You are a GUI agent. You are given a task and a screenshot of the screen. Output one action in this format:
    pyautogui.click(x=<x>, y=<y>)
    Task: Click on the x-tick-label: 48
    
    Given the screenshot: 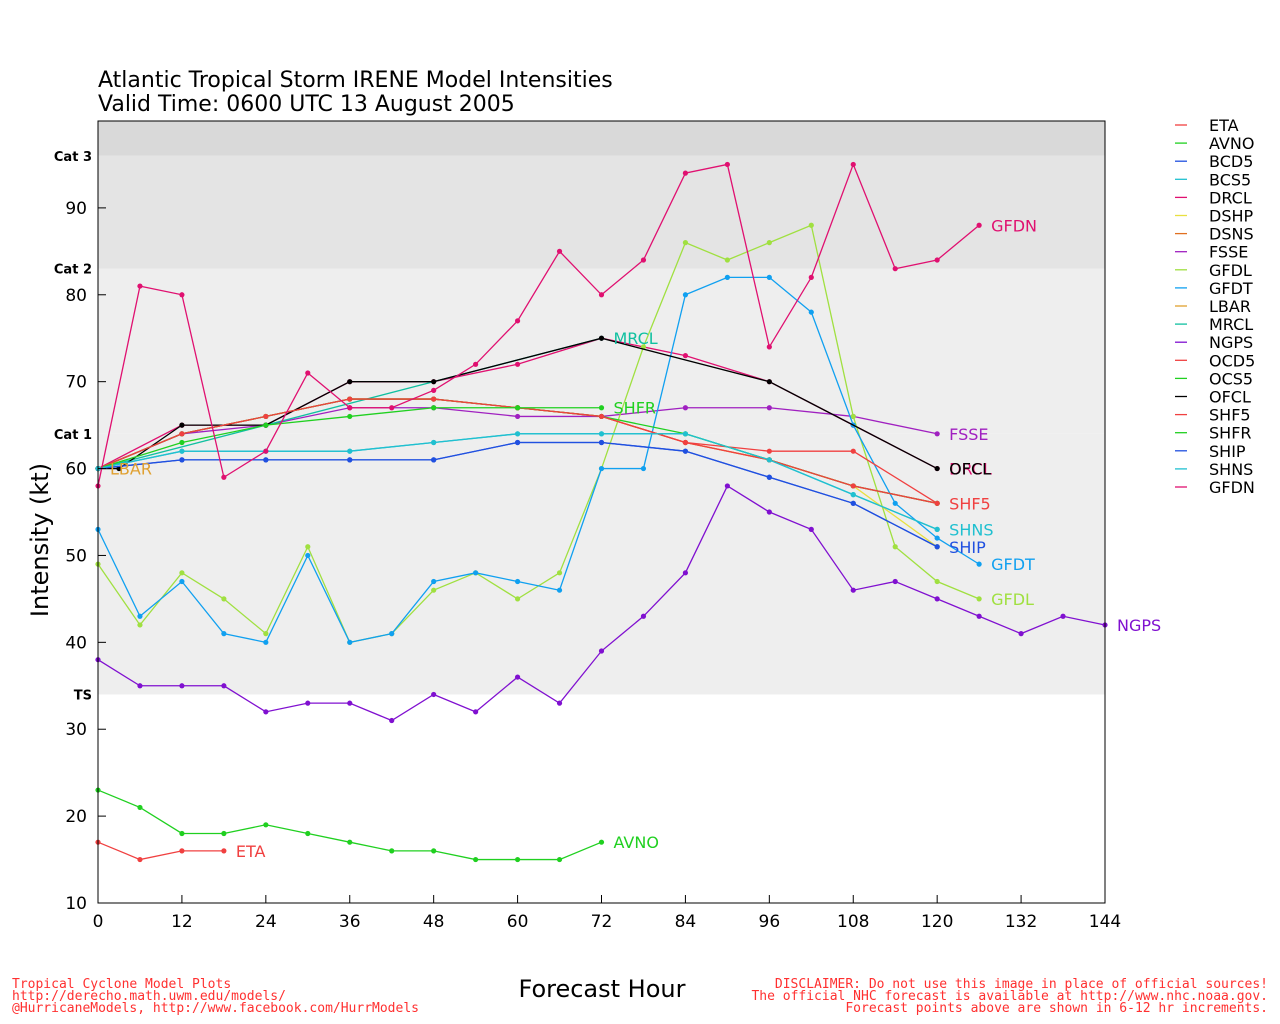 What is the action you would take?
    pyautogui.click(x=434, y=922)
    